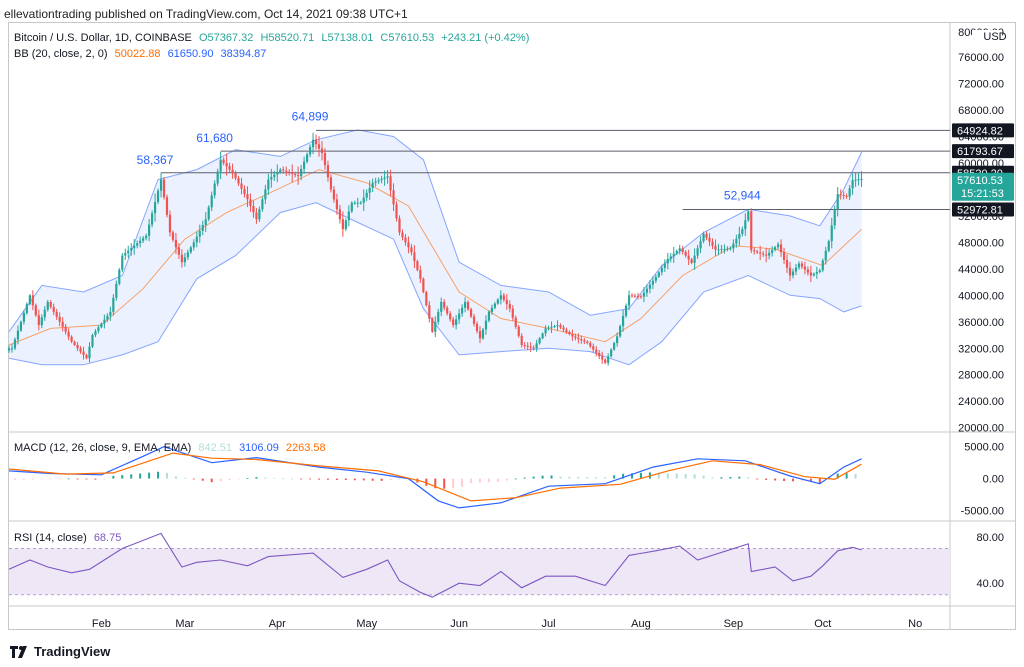  What do you see at coordinates (982, 511) in the screenshot?
I see `macd-tick-label: -5000.00` at bounding box center [982, 511].